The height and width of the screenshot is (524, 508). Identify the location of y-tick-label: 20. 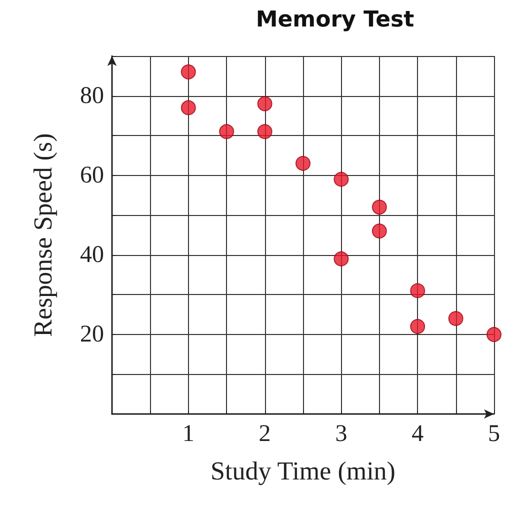
(92, 334).